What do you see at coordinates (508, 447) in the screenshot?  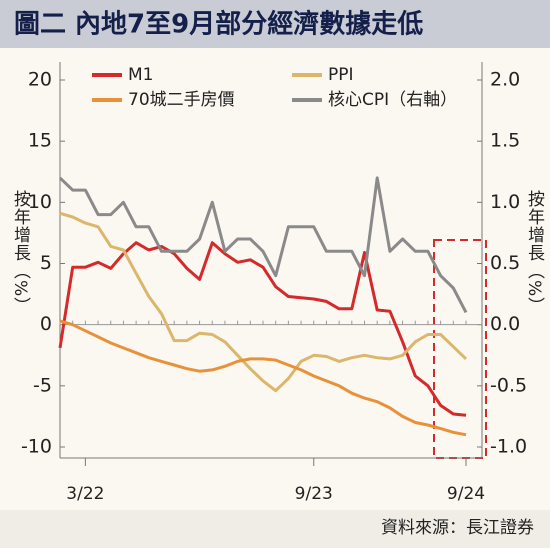 I see `y2-tick-label: -1.0` at bounding box center [508, 447].